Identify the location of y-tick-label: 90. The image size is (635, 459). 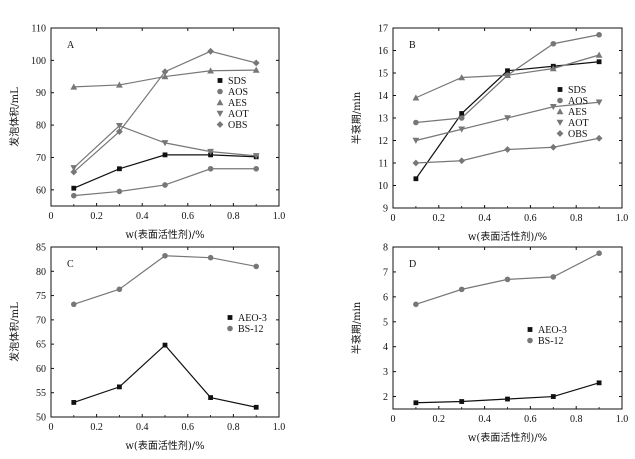
(41, 93).